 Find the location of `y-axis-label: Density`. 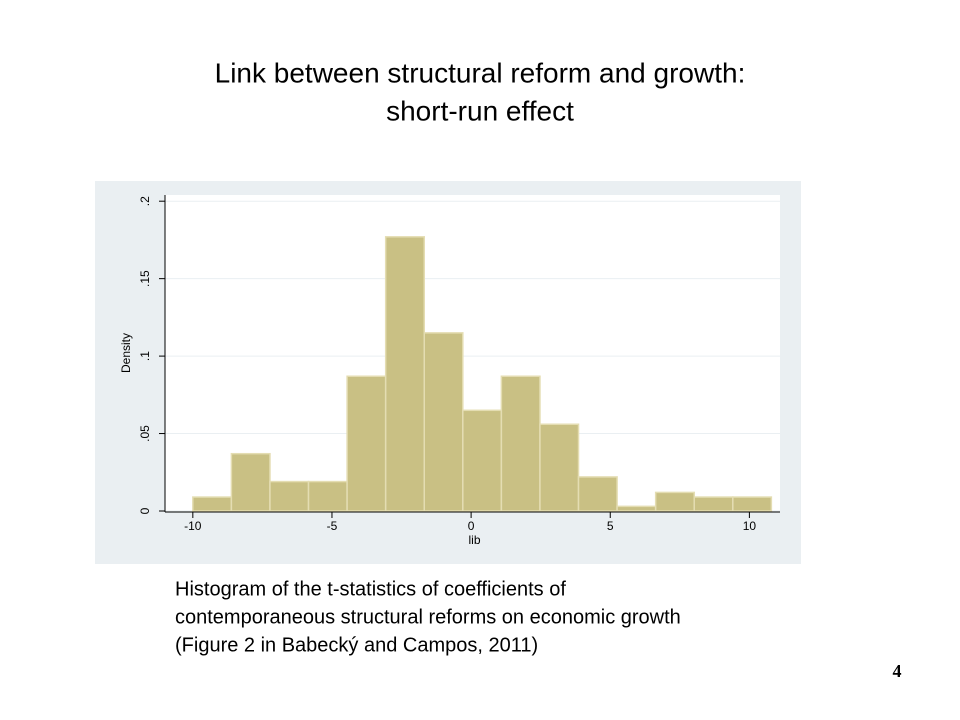

y-axis-label: Density is located at coordinates (126, 353).